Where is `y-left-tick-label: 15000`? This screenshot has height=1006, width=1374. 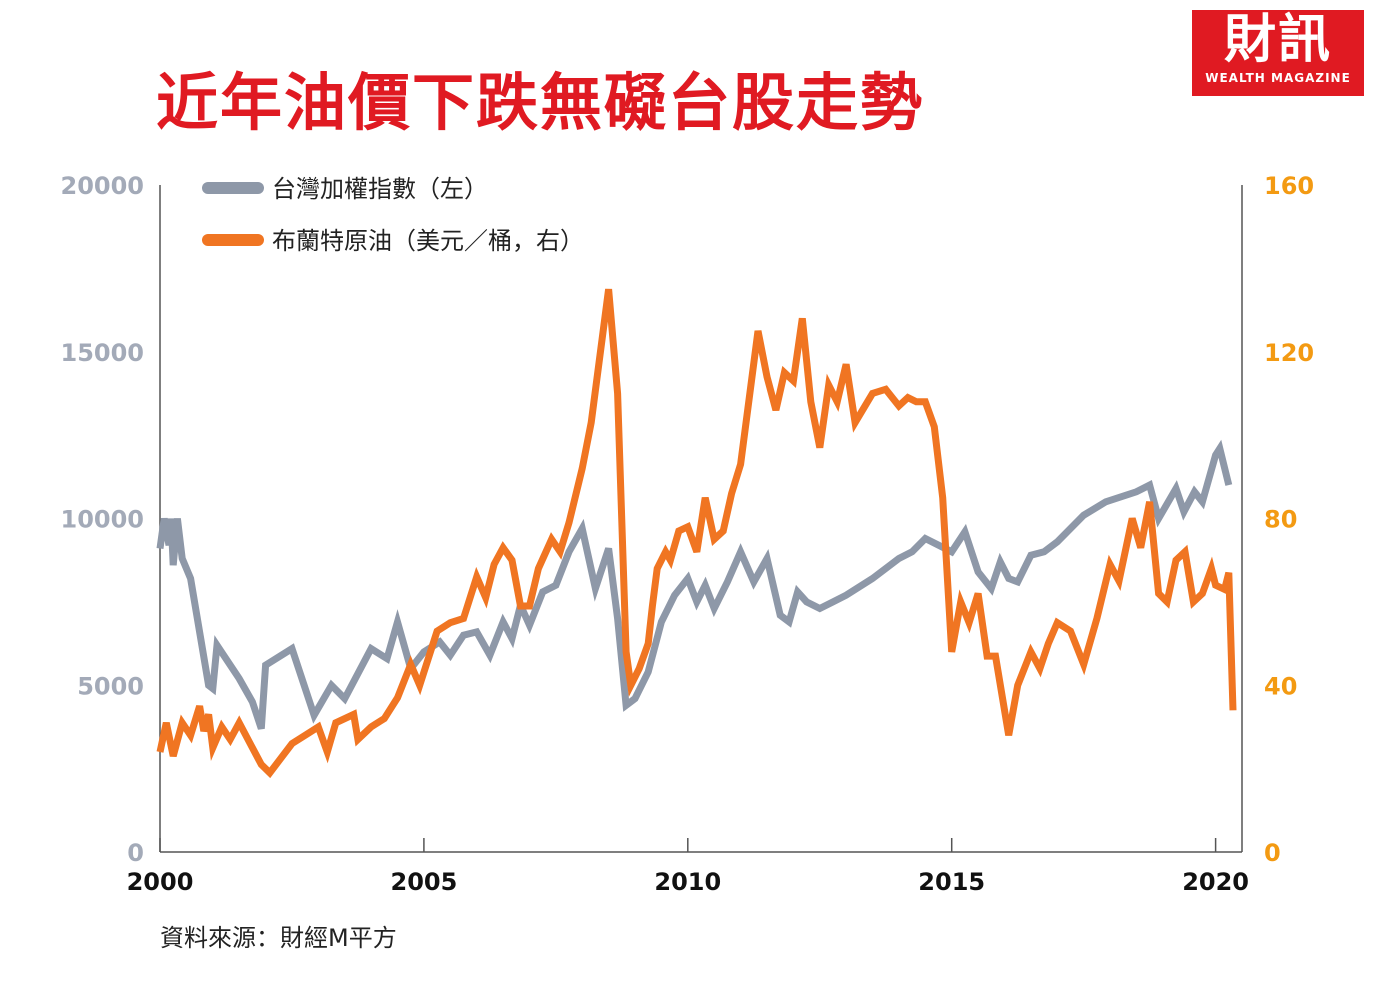
y-left-tick-label: 15000 is located at coordinates (103, 353).